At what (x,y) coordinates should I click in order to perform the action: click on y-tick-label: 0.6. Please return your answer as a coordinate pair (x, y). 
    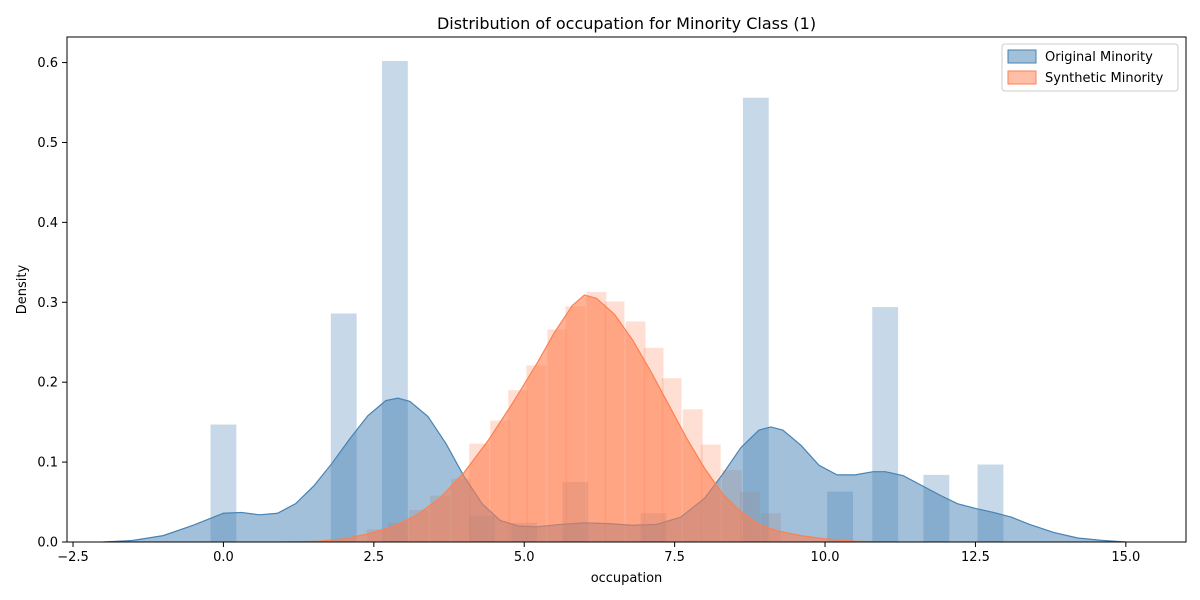
    Looking at the image, I should click on (47, 63).